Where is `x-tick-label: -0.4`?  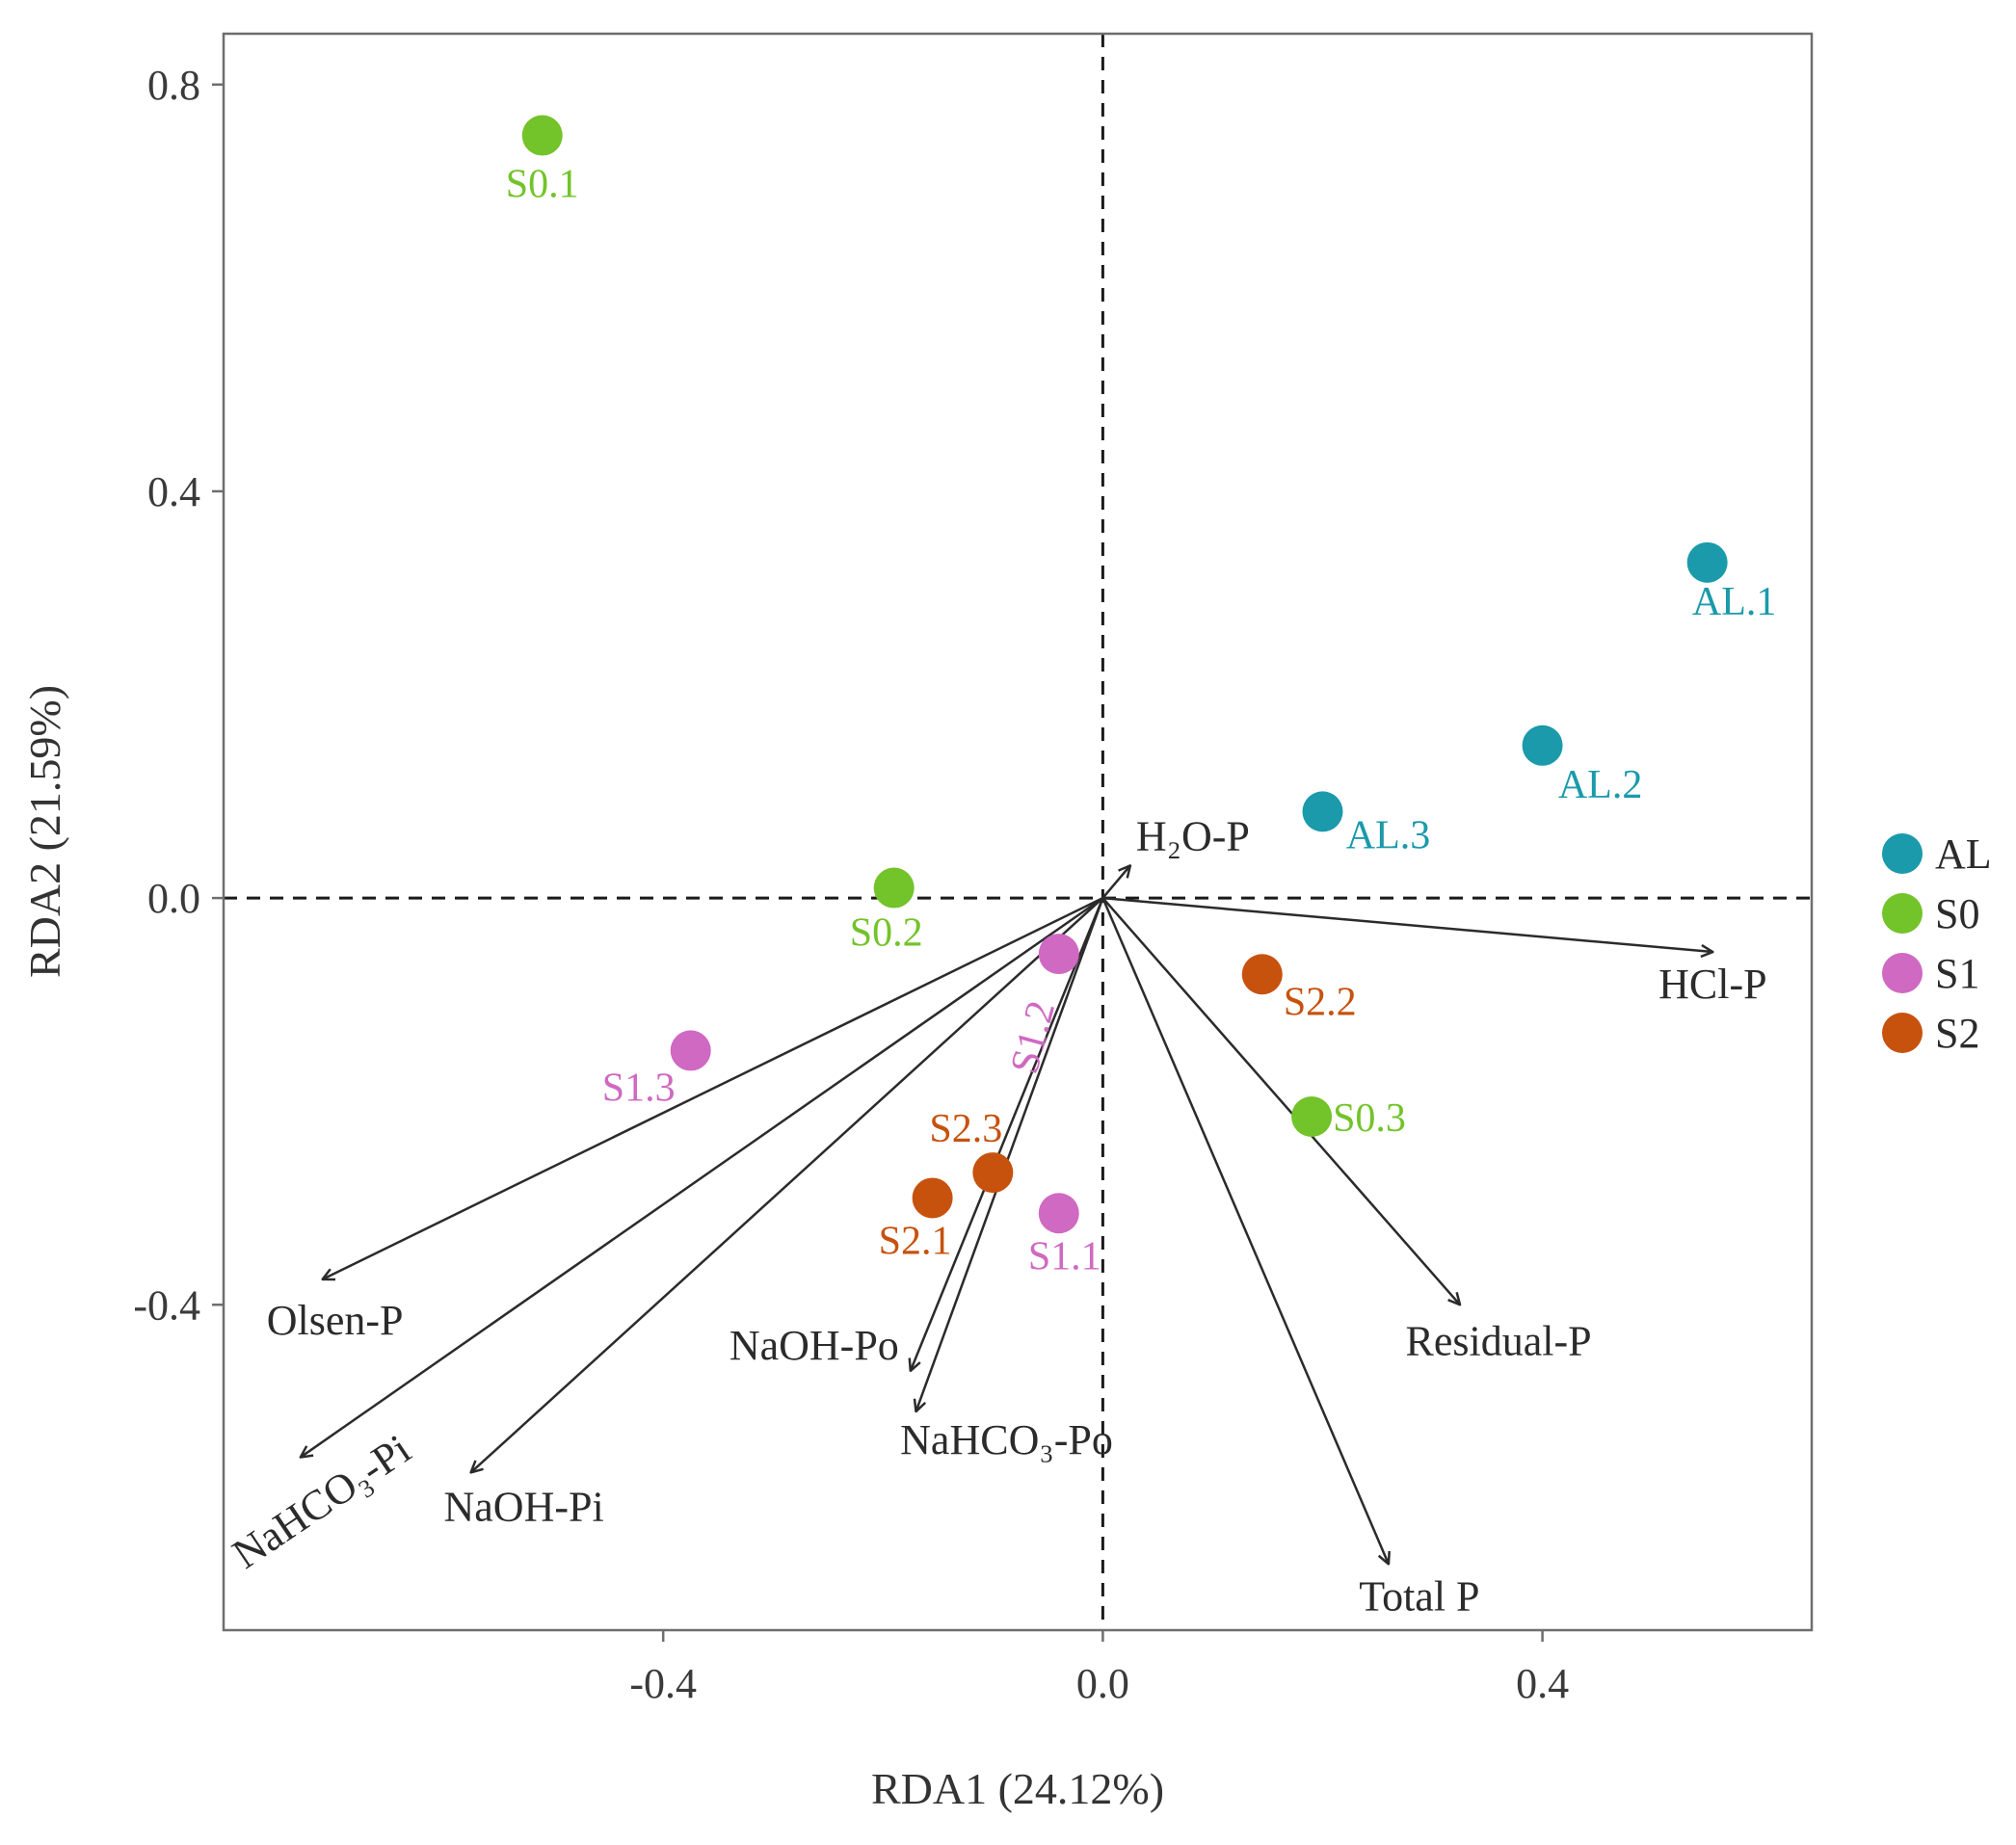
x-tick-label: -0.4 is located at coordinates (663, 1683).